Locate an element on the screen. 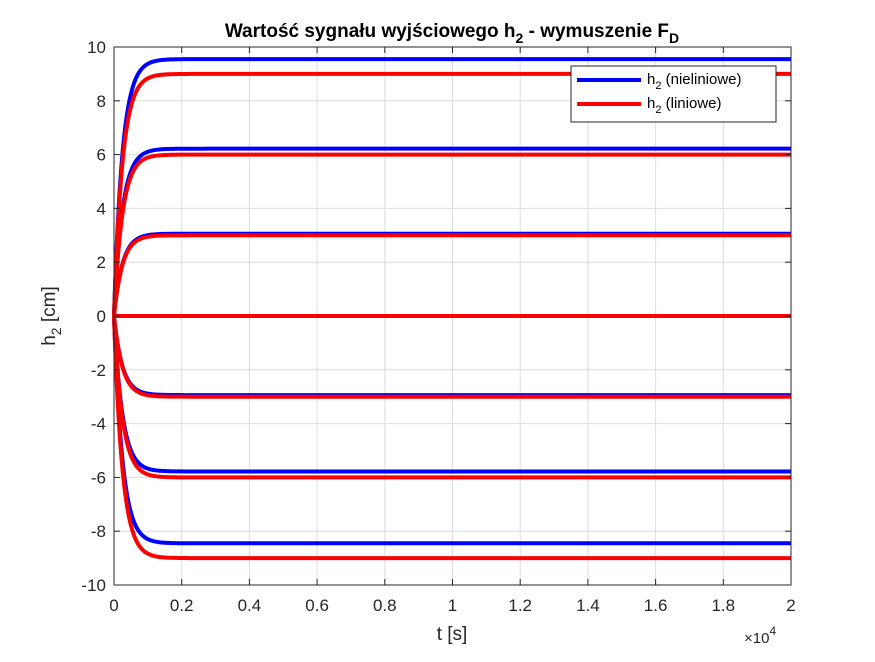 Image resolution: width=875 pixels, height=662 pixels. title-mid: - wymuszenie F is located at coordinates (596, 31).